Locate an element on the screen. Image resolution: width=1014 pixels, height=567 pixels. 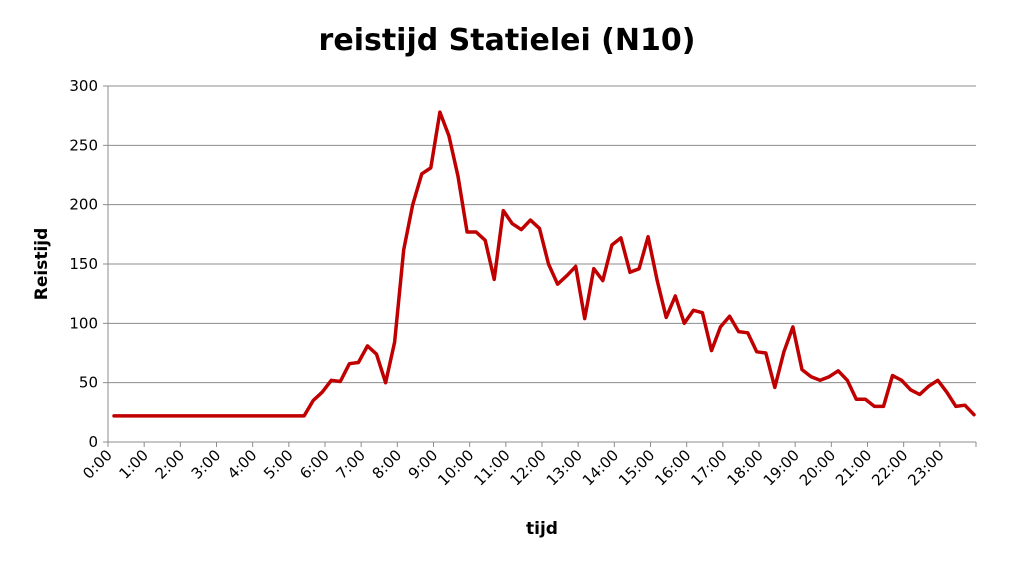
x-tick-label: 16:00 is located at coordinates (672, 467).